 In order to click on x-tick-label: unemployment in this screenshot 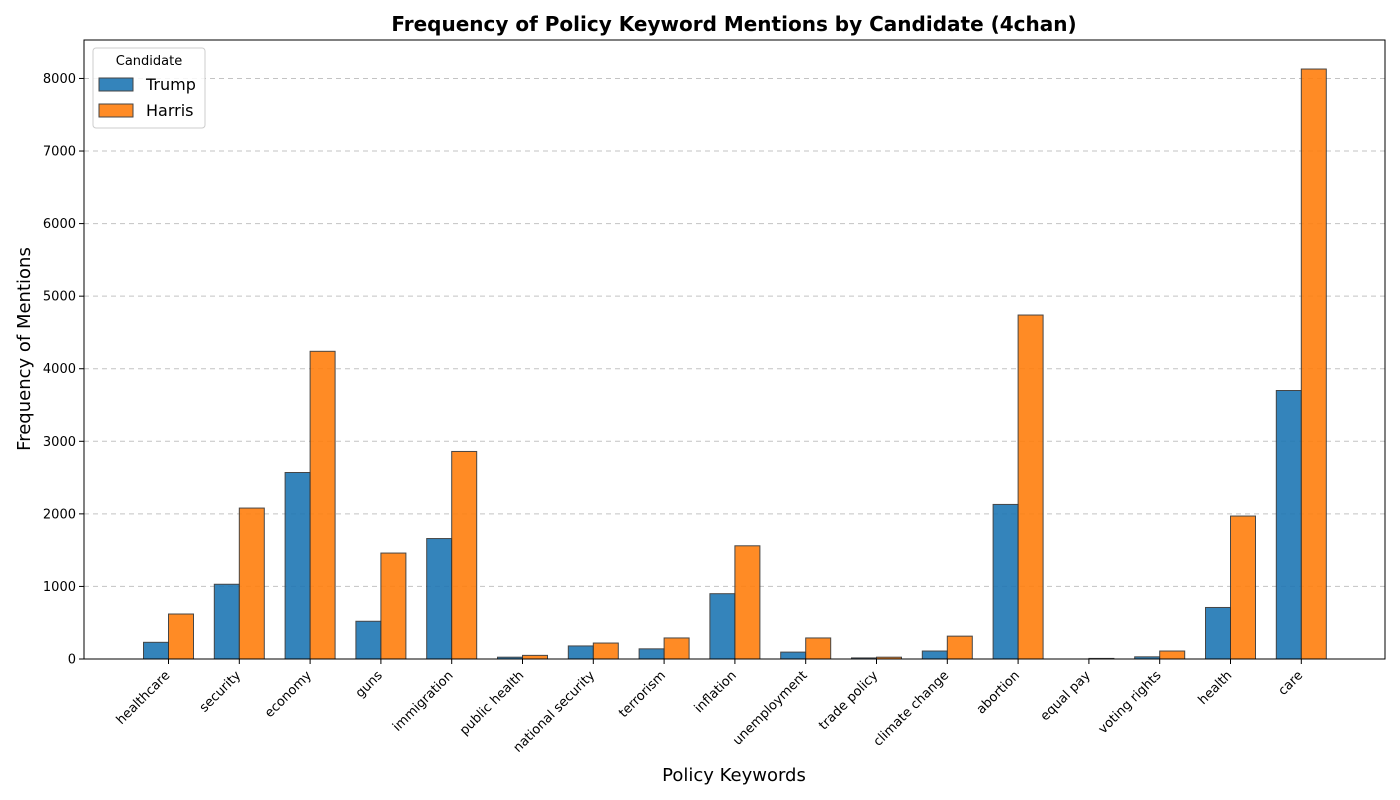, I will do `click(770, 708)`.